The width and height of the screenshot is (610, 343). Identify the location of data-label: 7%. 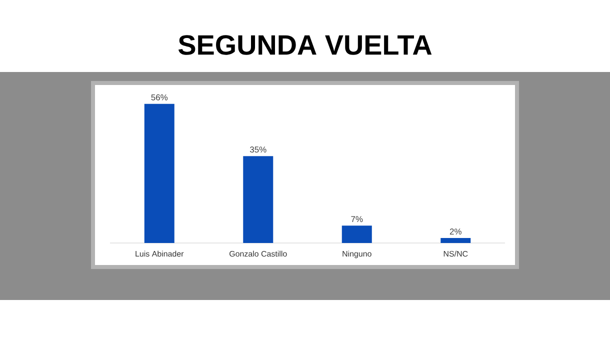
(357, 219).